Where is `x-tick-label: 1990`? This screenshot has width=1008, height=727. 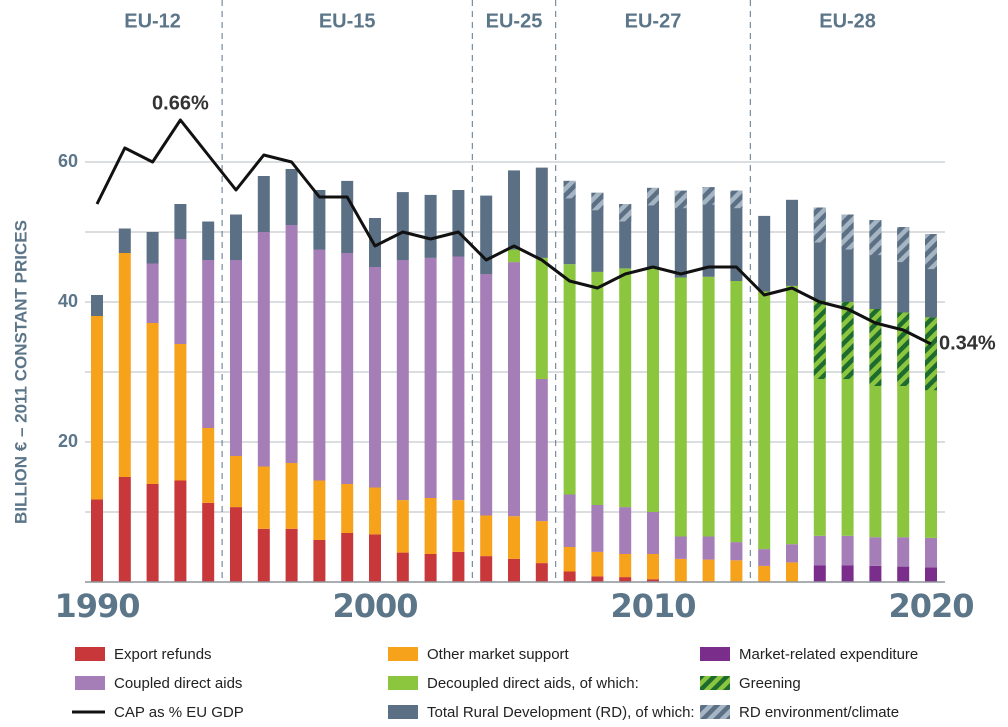 x-tick-label: 1990 is located at coordinates (96, 606).